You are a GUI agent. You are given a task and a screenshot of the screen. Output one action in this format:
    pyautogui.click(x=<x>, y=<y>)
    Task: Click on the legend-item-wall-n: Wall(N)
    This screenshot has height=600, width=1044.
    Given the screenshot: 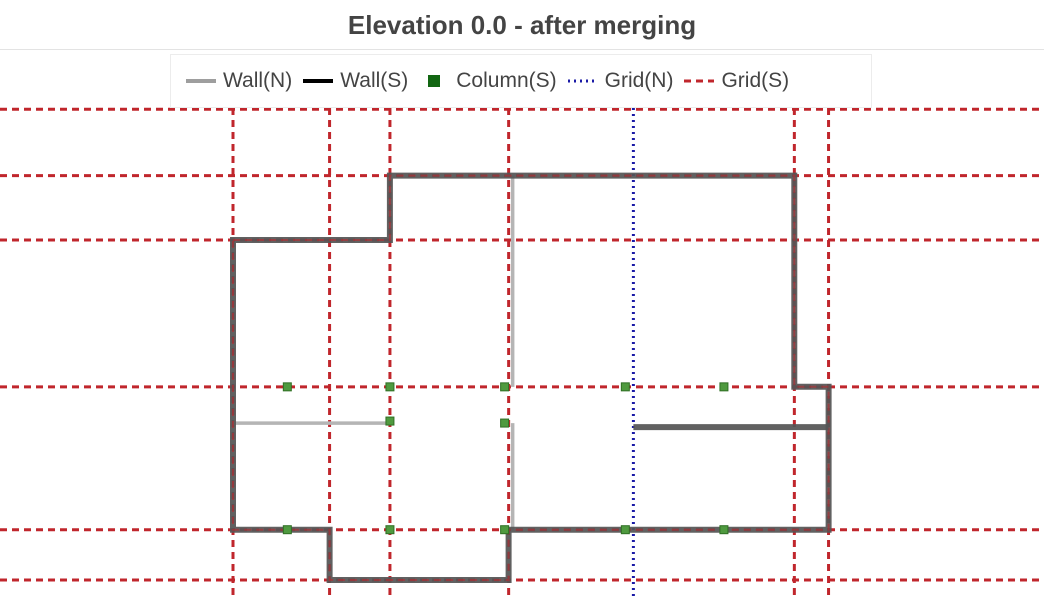 What is the action you would take?
    pyautogui.click(x=238, y=81)
    